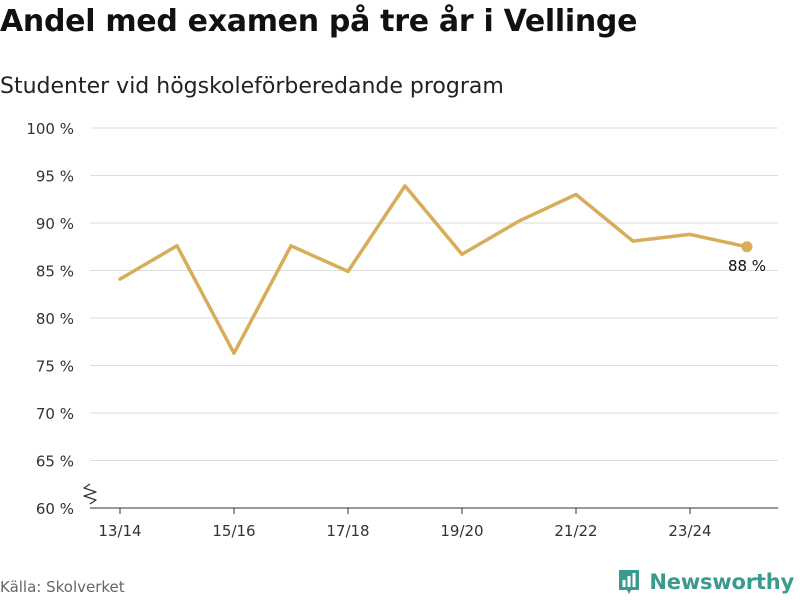 Image resolution: width=800 pixels, height=600 pixels. I want to click on y-tick-label: 100 %, so click(50, 129).